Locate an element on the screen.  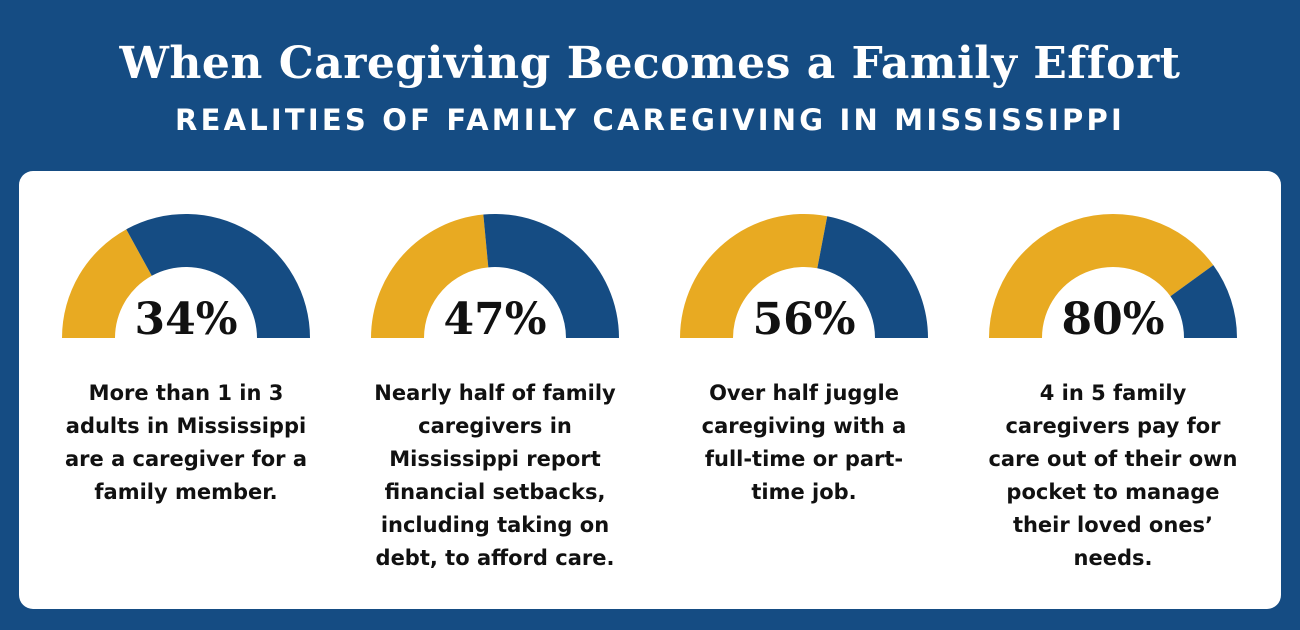
page-title: When Caregiving Becomes a Family Effort is located at coordinates (650, 63).